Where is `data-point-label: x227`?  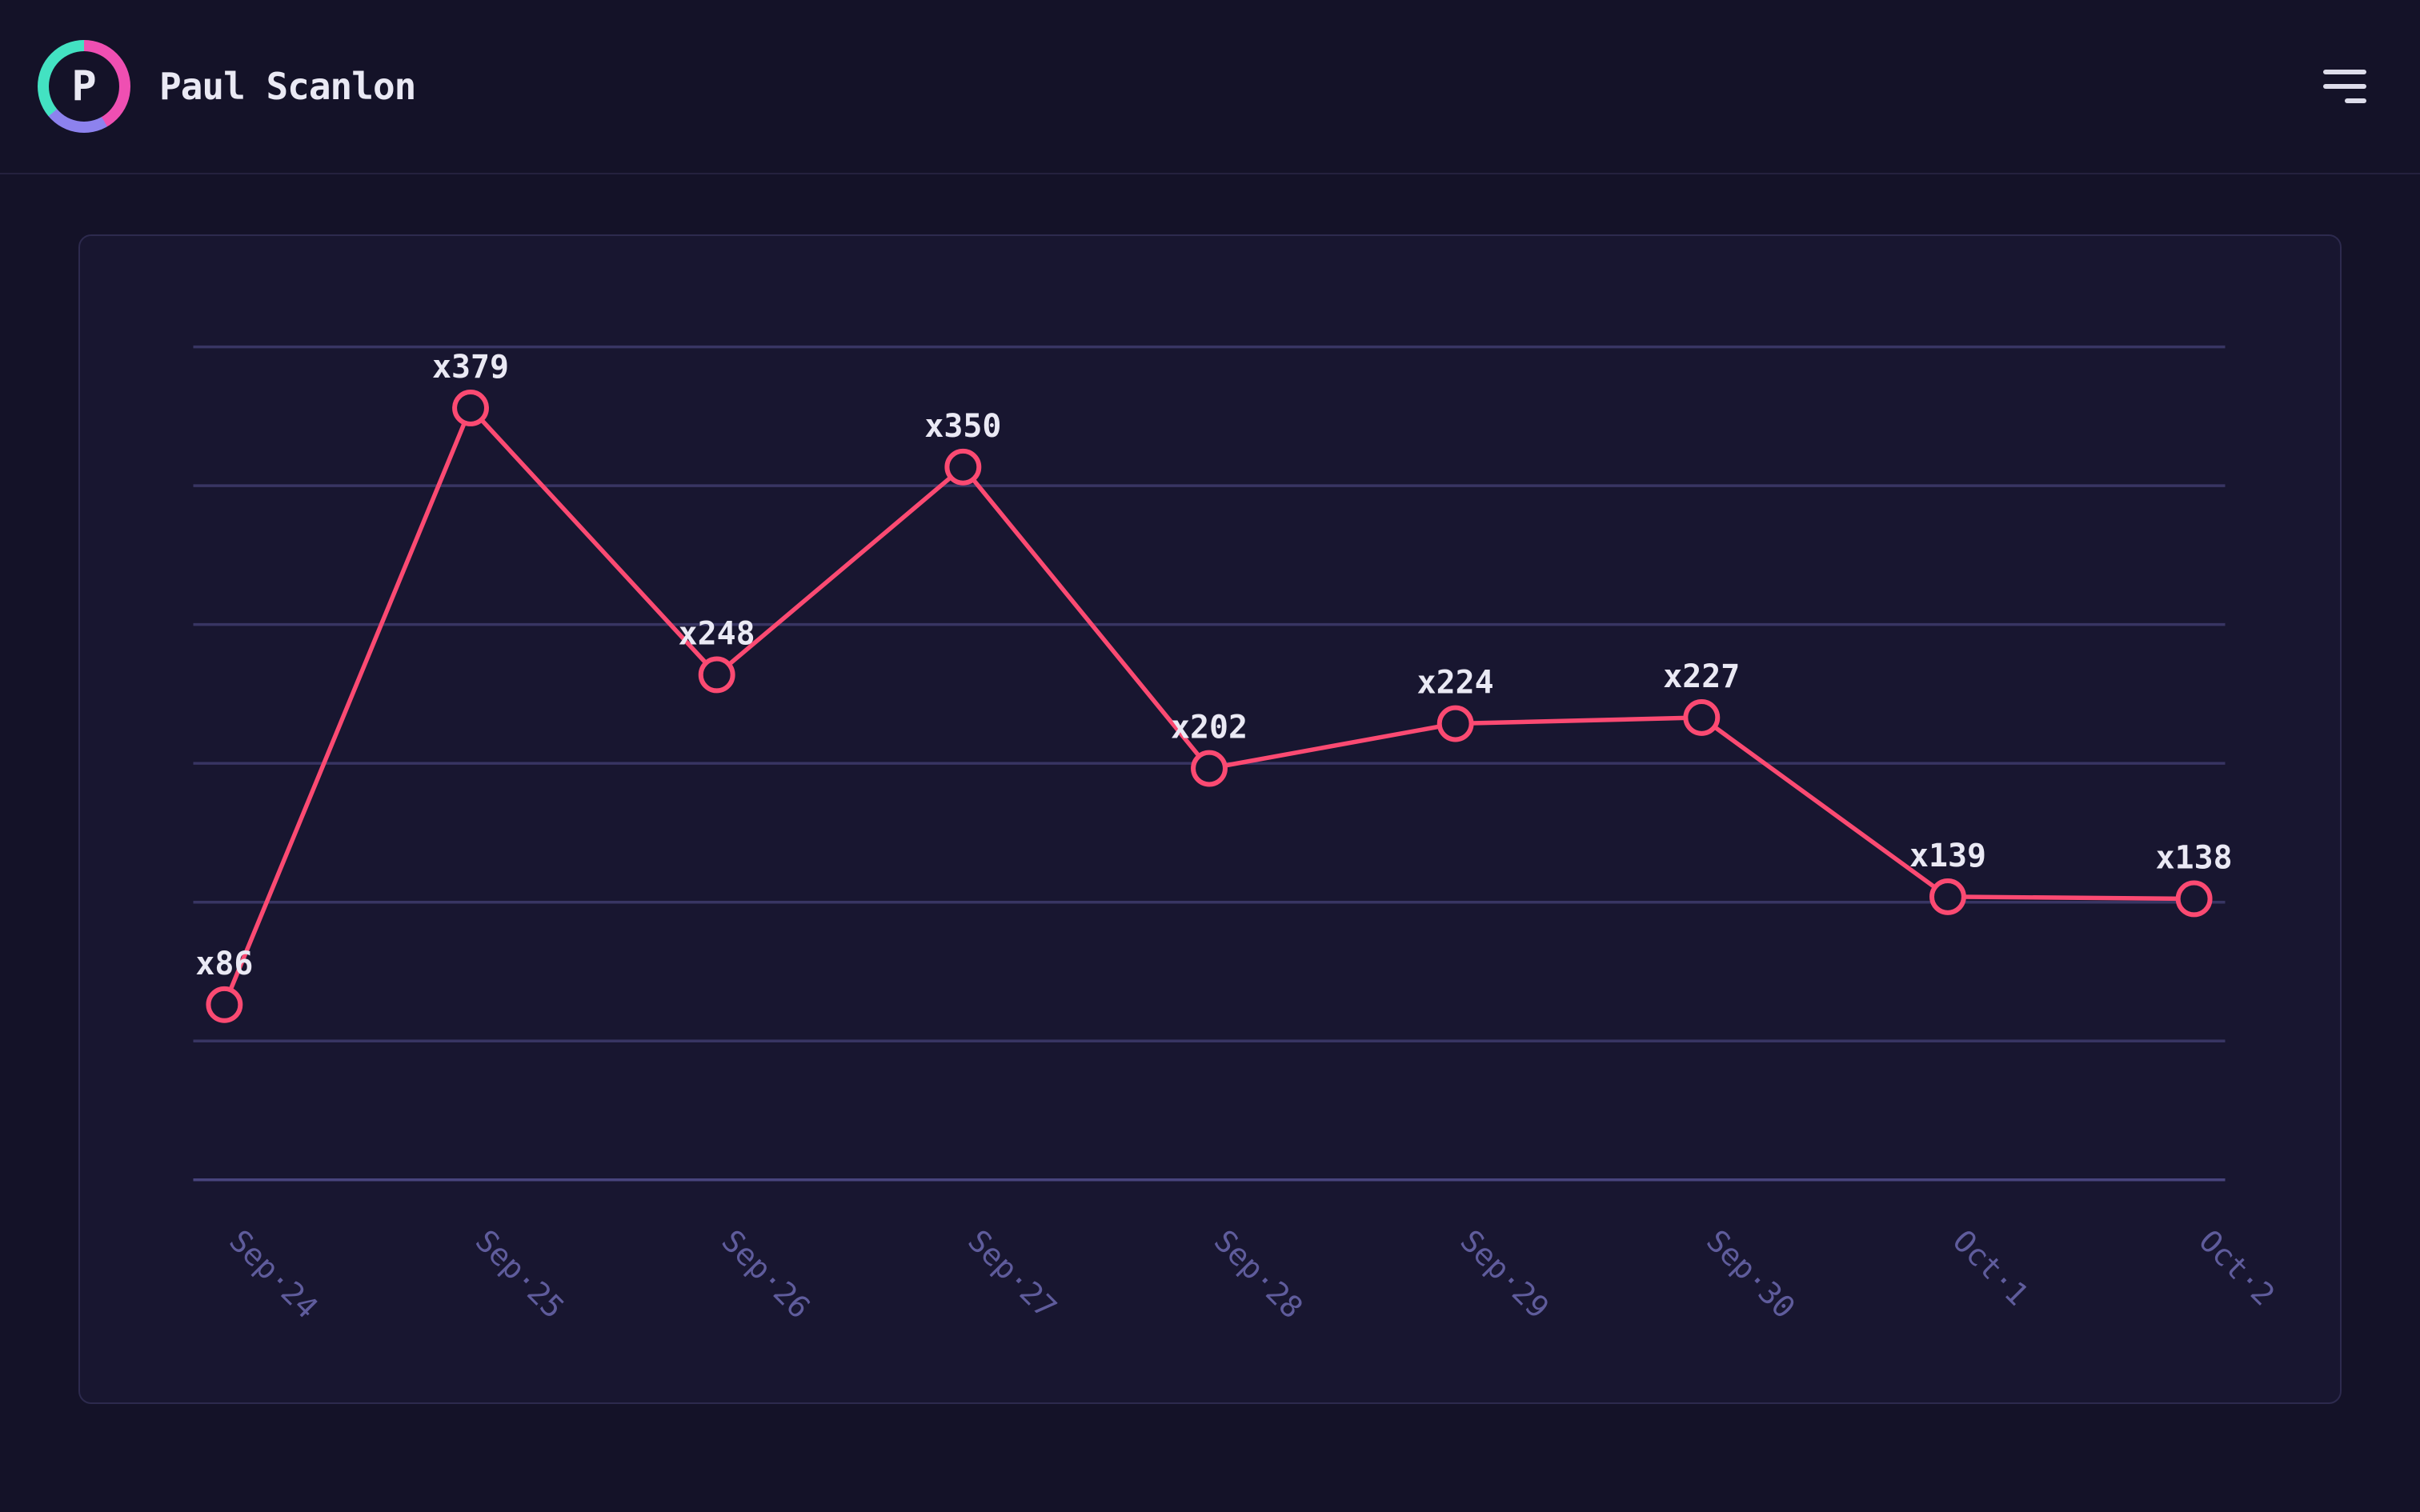
data-point-label: x227 is located at coordinates (1701, 676).